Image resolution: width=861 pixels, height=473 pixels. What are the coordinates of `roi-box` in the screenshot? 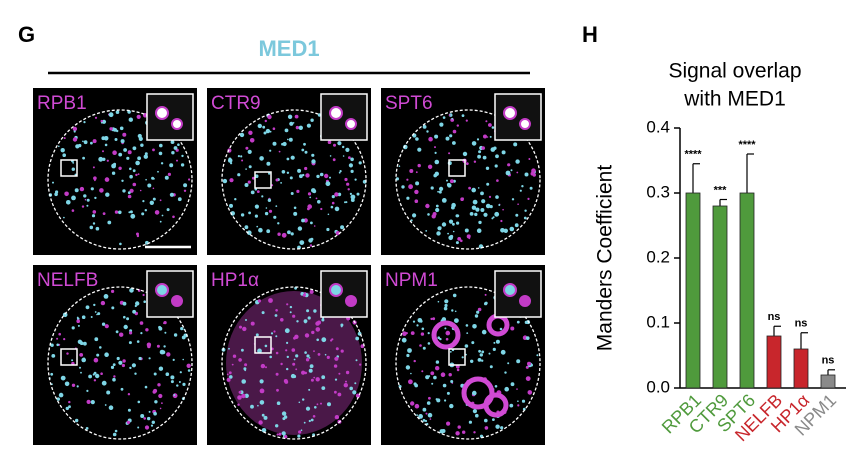 It's located at (69, 357).